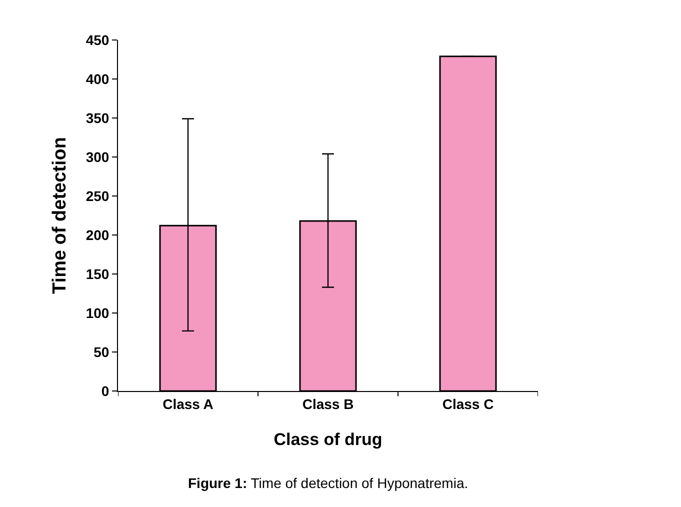 This screenshot has height=507, width=681. What do you see at coordinates (98, 156) in the screenshot?
I see `y-tick-label: 300` at bounding box center [98, 156].